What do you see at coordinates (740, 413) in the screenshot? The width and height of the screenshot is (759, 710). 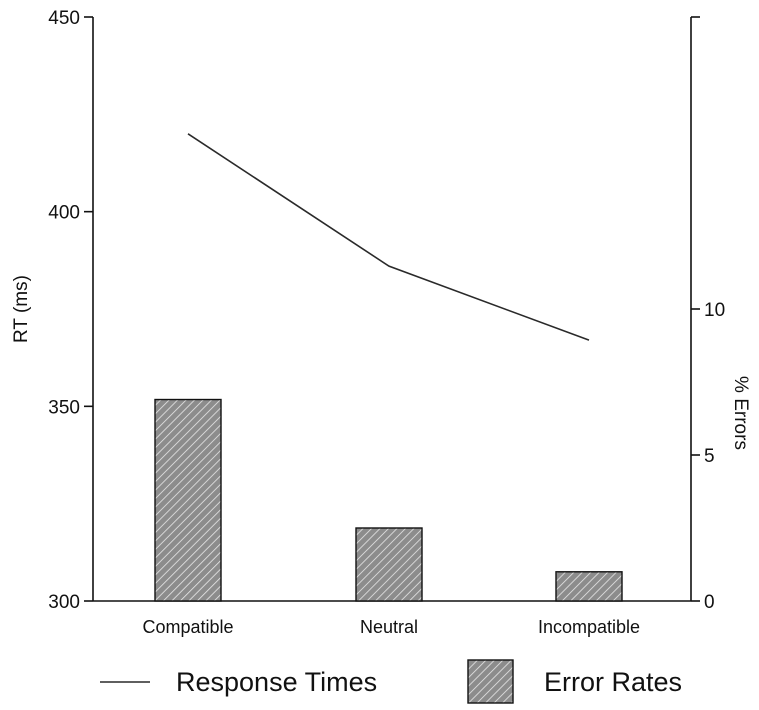 I see `y2-axis-title: % Errors` at bounding box center [740, 413].